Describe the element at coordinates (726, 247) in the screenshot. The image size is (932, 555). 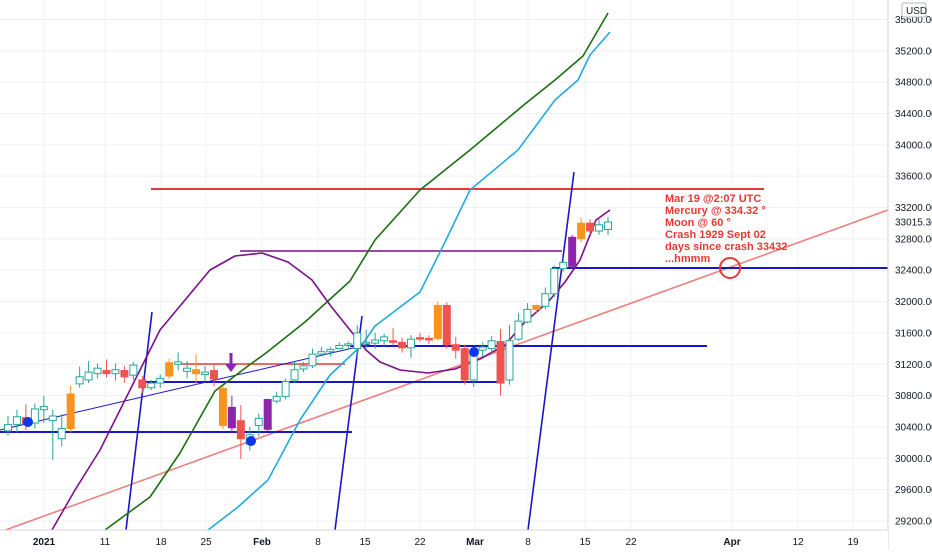
I see `annotation-line: days since crash 33432` at that location.